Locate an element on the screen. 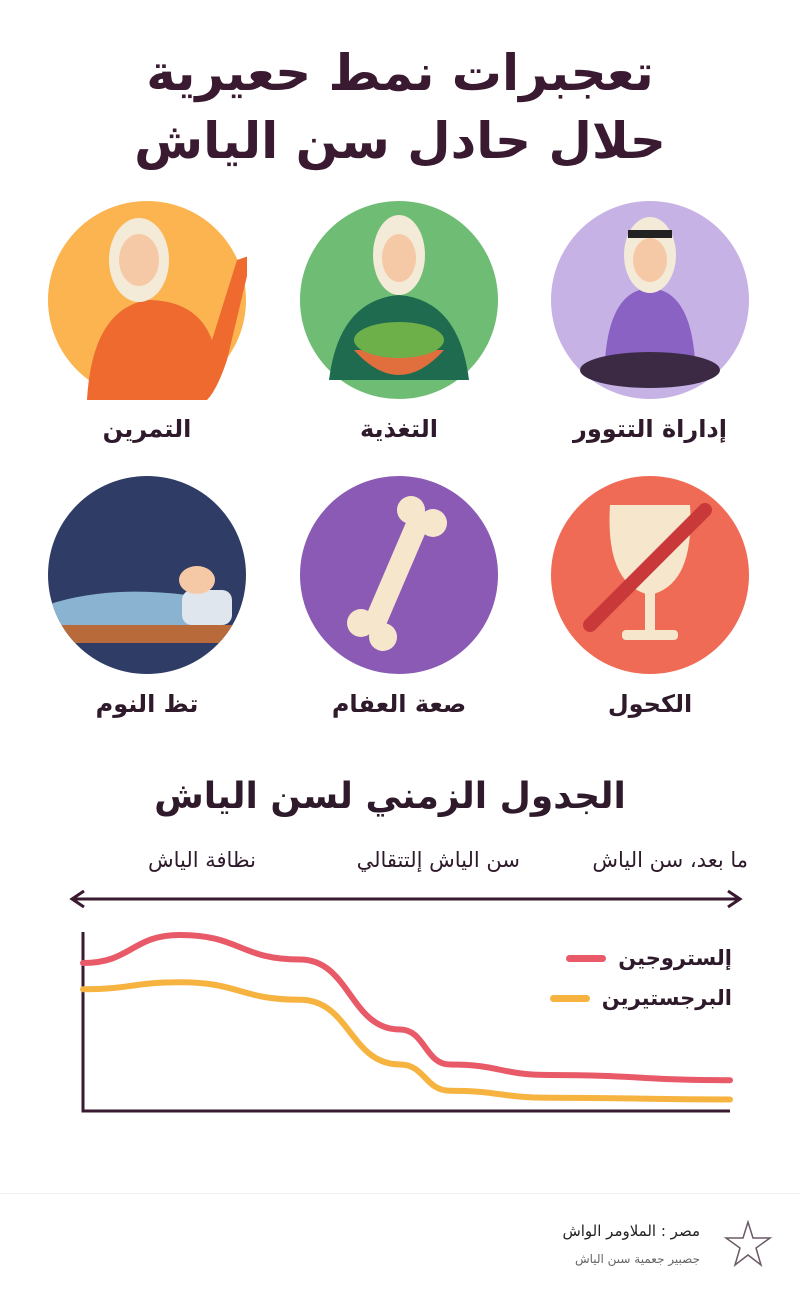  woman-salad-bowl-icon is located at coordinates (399, 300).